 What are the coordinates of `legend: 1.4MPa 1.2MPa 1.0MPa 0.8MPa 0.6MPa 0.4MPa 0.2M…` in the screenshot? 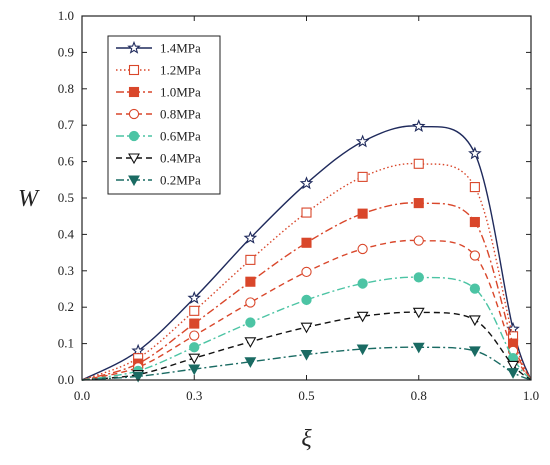 It's located at (164, 115).